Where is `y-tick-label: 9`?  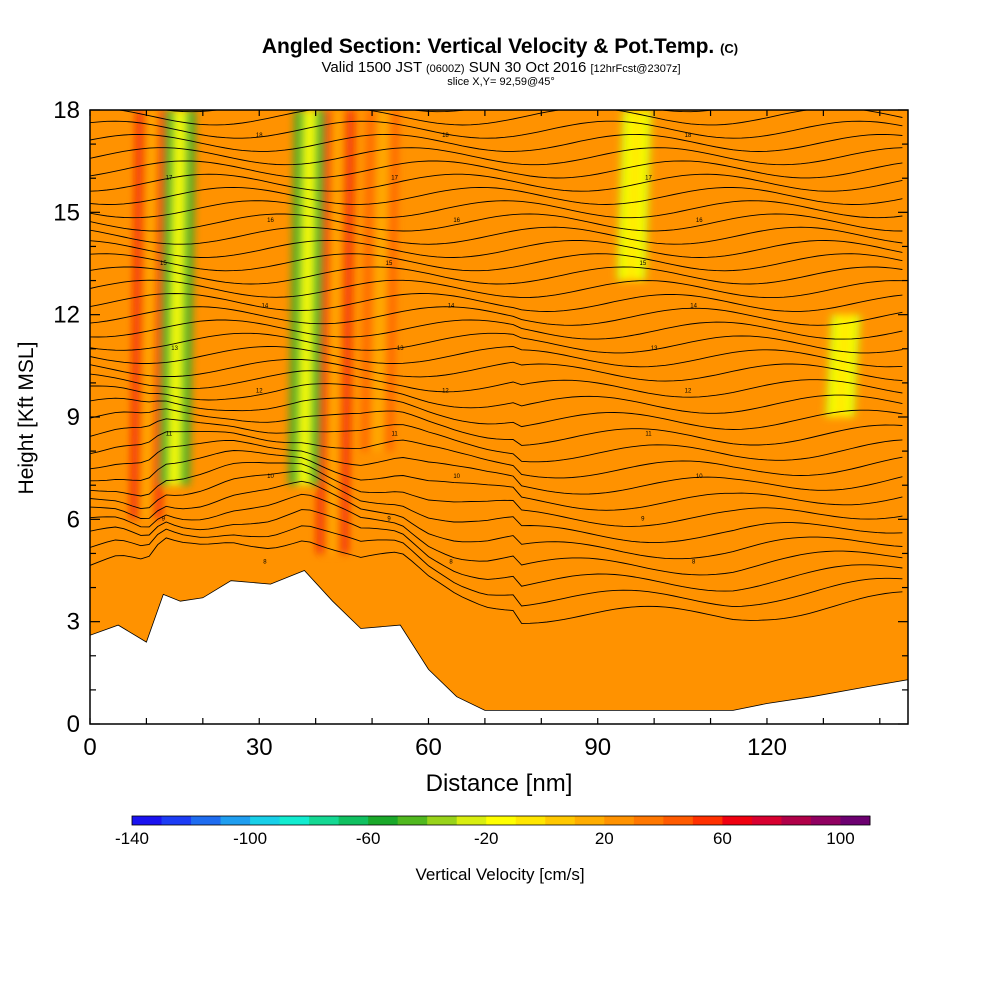 y-tick-label: 9 is located at coordinates (73, 417).